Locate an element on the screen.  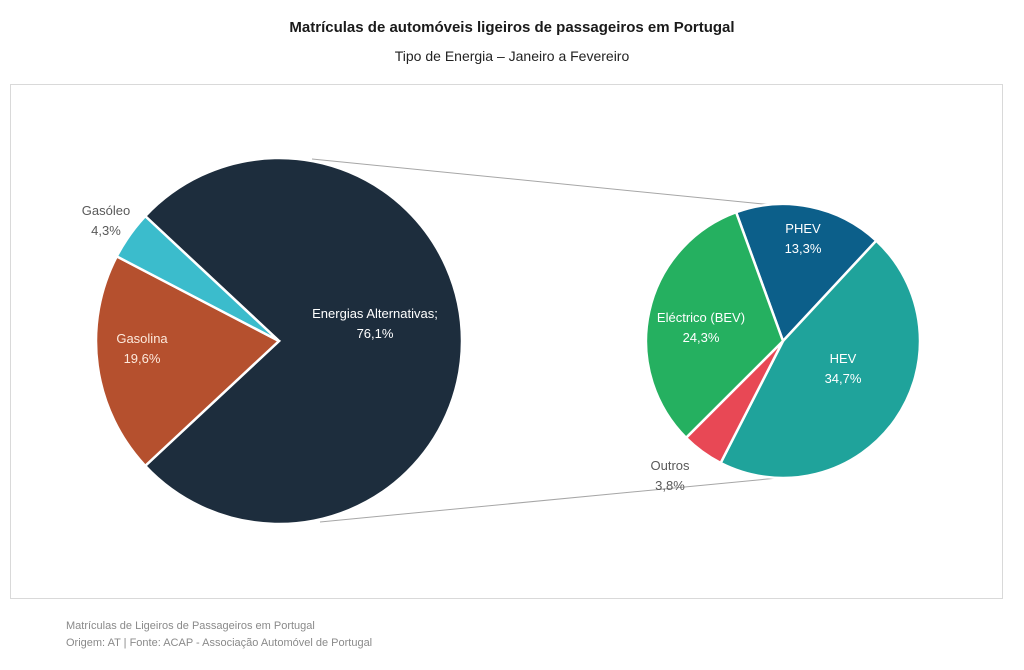
secondary-pie is located at coordinates (783, 341).